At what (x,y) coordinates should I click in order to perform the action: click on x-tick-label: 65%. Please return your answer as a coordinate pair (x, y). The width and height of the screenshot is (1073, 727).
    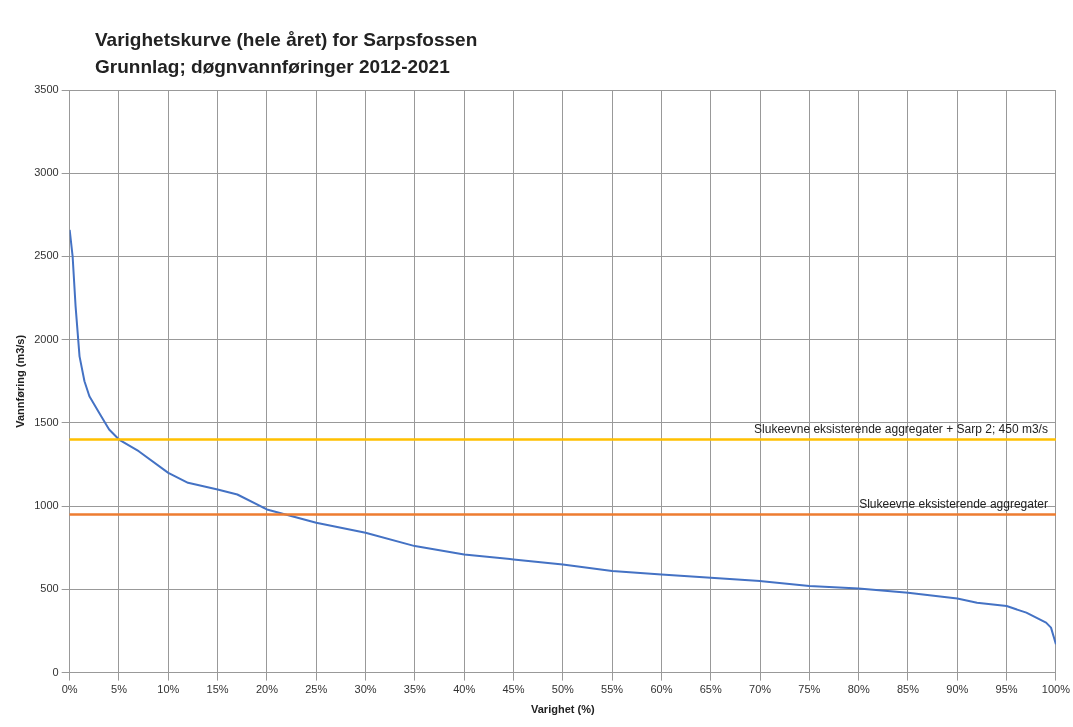
    Looking at the image, I should click on (710, 689).